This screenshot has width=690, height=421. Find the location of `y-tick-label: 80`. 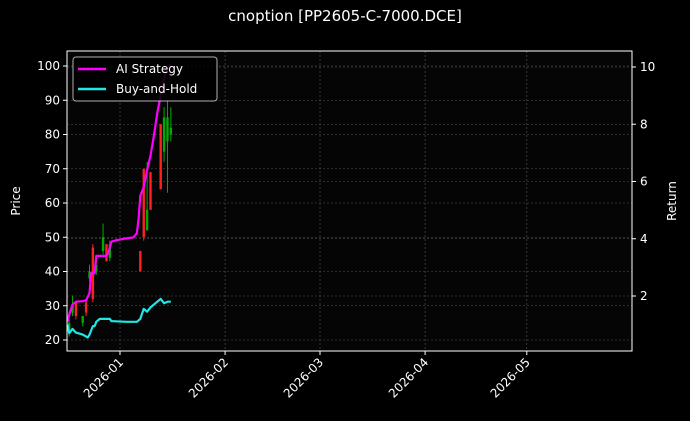

y-tick-label: 80 is located at coordinates (52, 135).